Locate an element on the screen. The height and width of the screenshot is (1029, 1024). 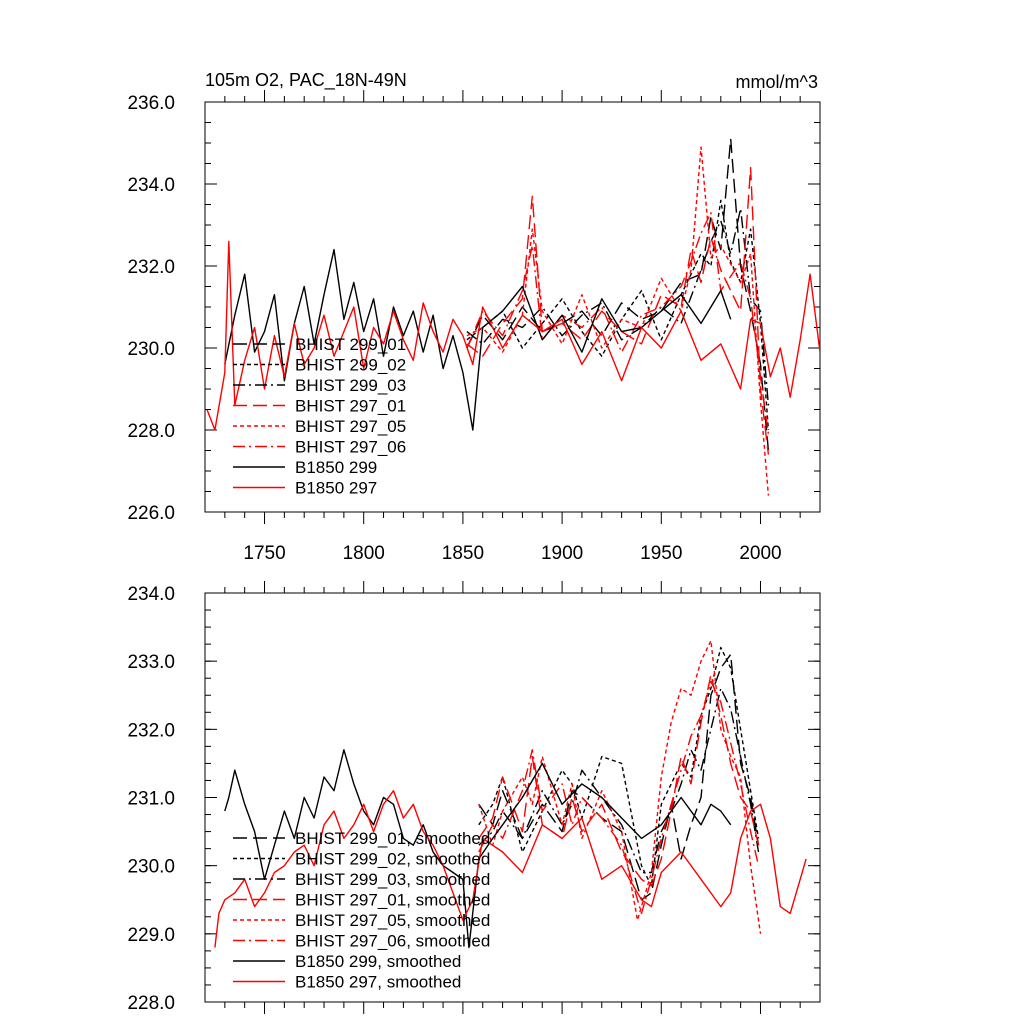
x-tick-label: 1750 is located at coordinates (264, 553).